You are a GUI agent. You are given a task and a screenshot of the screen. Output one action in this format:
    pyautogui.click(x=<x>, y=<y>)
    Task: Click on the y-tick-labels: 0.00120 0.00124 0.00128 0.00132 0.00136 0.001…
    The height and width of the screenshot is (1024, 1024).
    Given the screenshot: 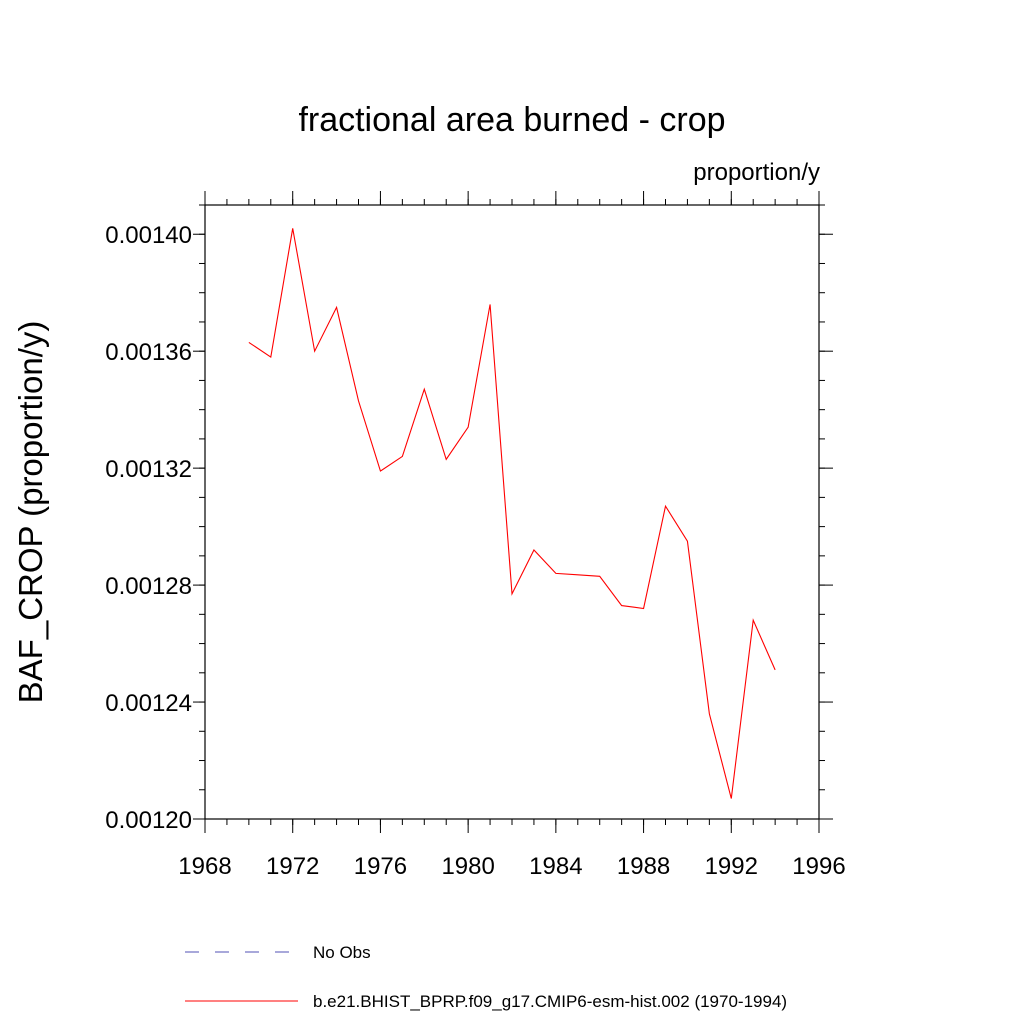 What is the action you would take?
    pyautogui.click(x=148, y=528)
    